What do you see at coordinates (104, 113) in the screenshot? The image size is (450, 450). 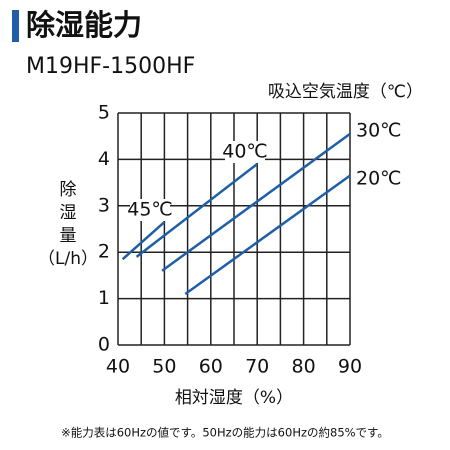 I see `y-tick-label: 5` at bounding box center [104, 113].